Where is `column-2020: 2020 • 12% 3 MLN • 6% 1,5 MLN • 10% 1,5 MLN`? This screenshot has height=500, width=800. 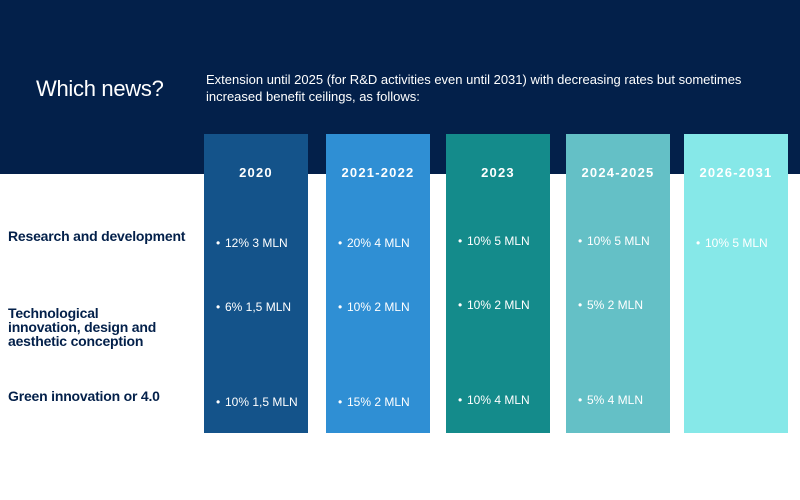 column-2020: 2020 • 12% 3 MLN • 6% 1,5 MLN • 10% 1,5 MLN is located at coordinates (256, 283).